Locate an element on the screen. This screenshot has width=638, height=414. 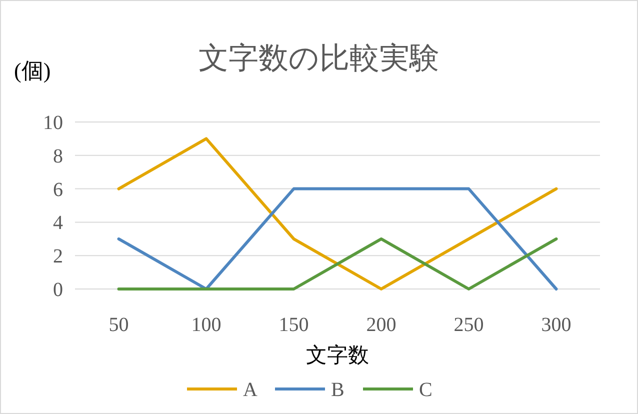
x-axis-title: 文字数 is located at coordinates (337, 355).